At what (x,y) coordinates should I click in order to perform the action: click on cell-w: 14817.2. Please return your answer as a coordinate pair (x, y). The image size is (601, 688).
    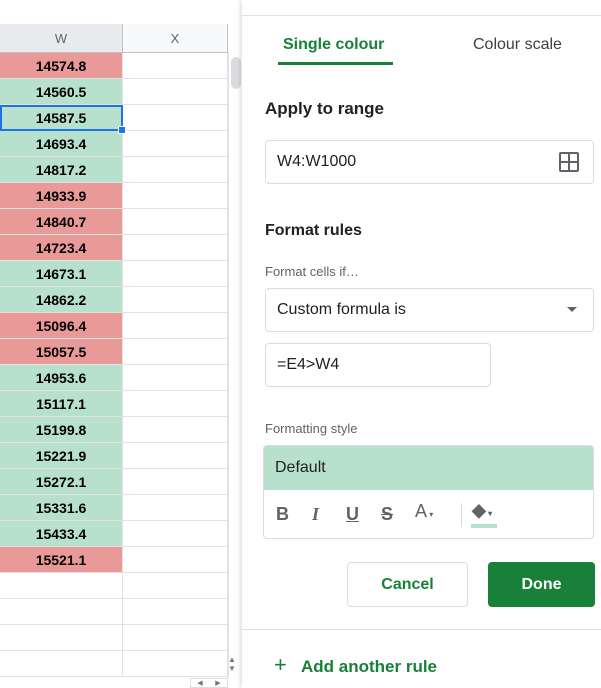
    Looking at the image, I should click on (61, 170).